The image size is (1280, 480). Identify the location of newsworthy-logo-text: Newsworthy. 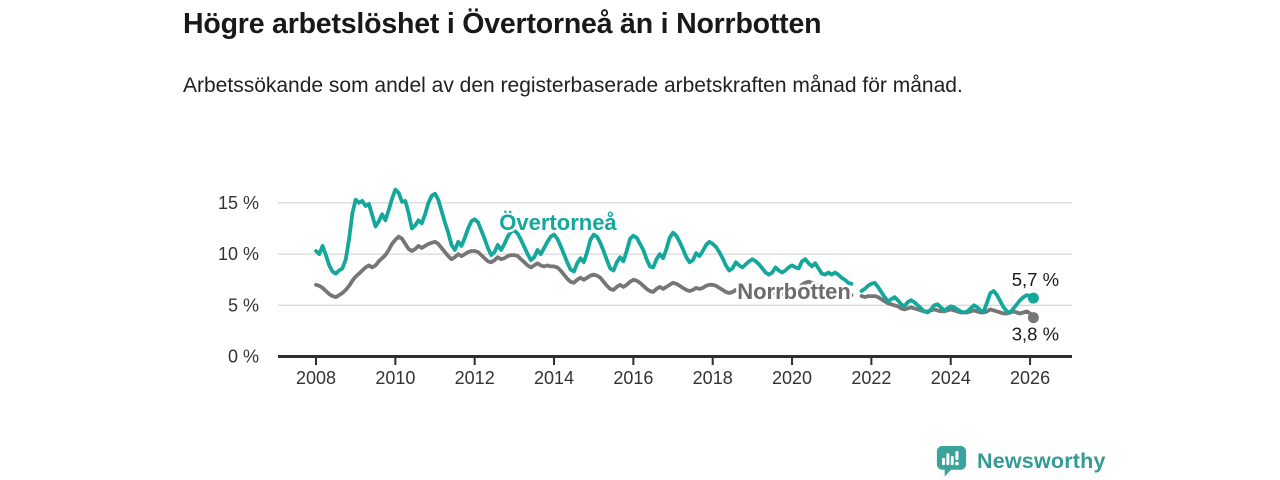
(1041, 461).